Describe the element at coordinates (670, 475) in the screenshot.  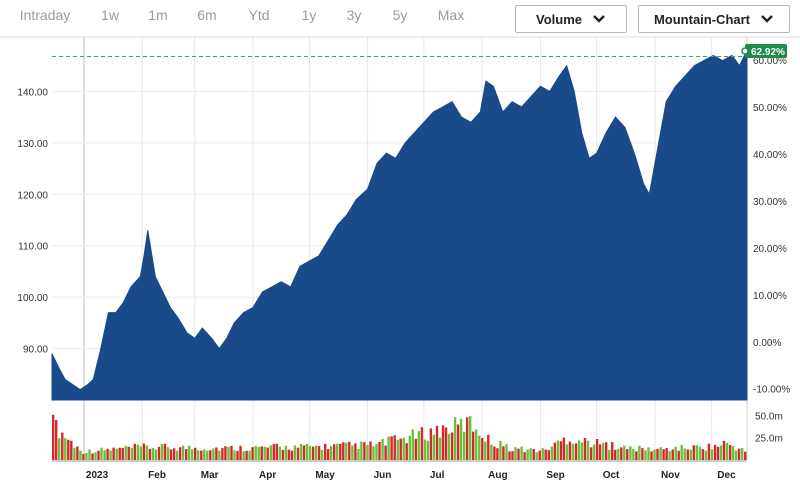
I see `x-tick-label: Nov` at that location.